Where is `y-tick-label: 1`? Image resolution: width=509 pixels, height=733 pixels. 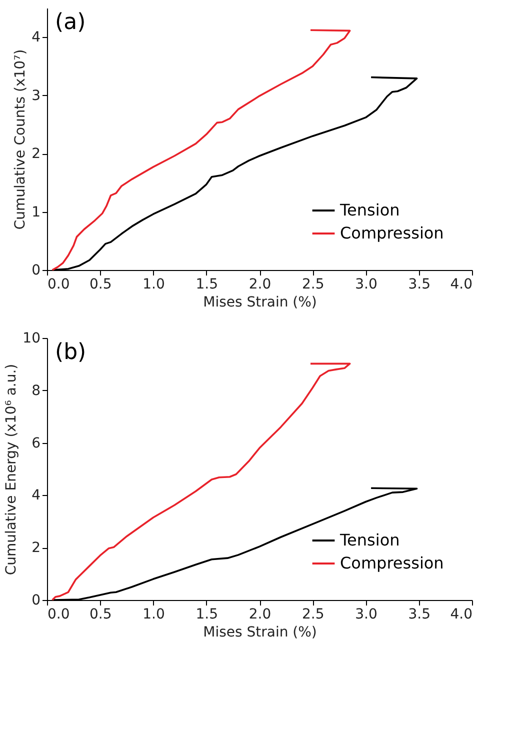 y-tick-label: 1 is located at coordinates (36, 212).